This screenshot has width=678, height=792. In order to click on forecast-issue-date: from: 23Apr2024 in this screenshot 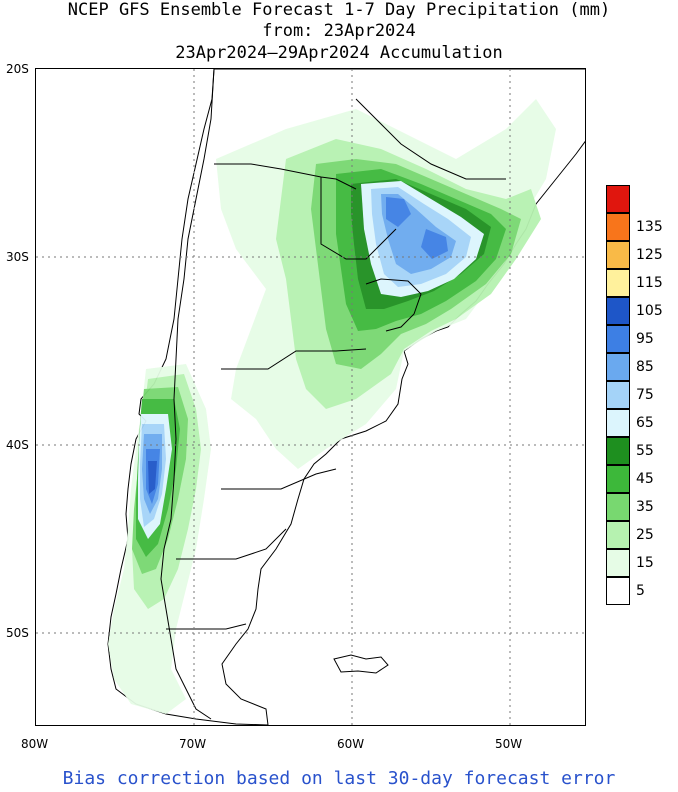, I will do `click(339, 31)`.